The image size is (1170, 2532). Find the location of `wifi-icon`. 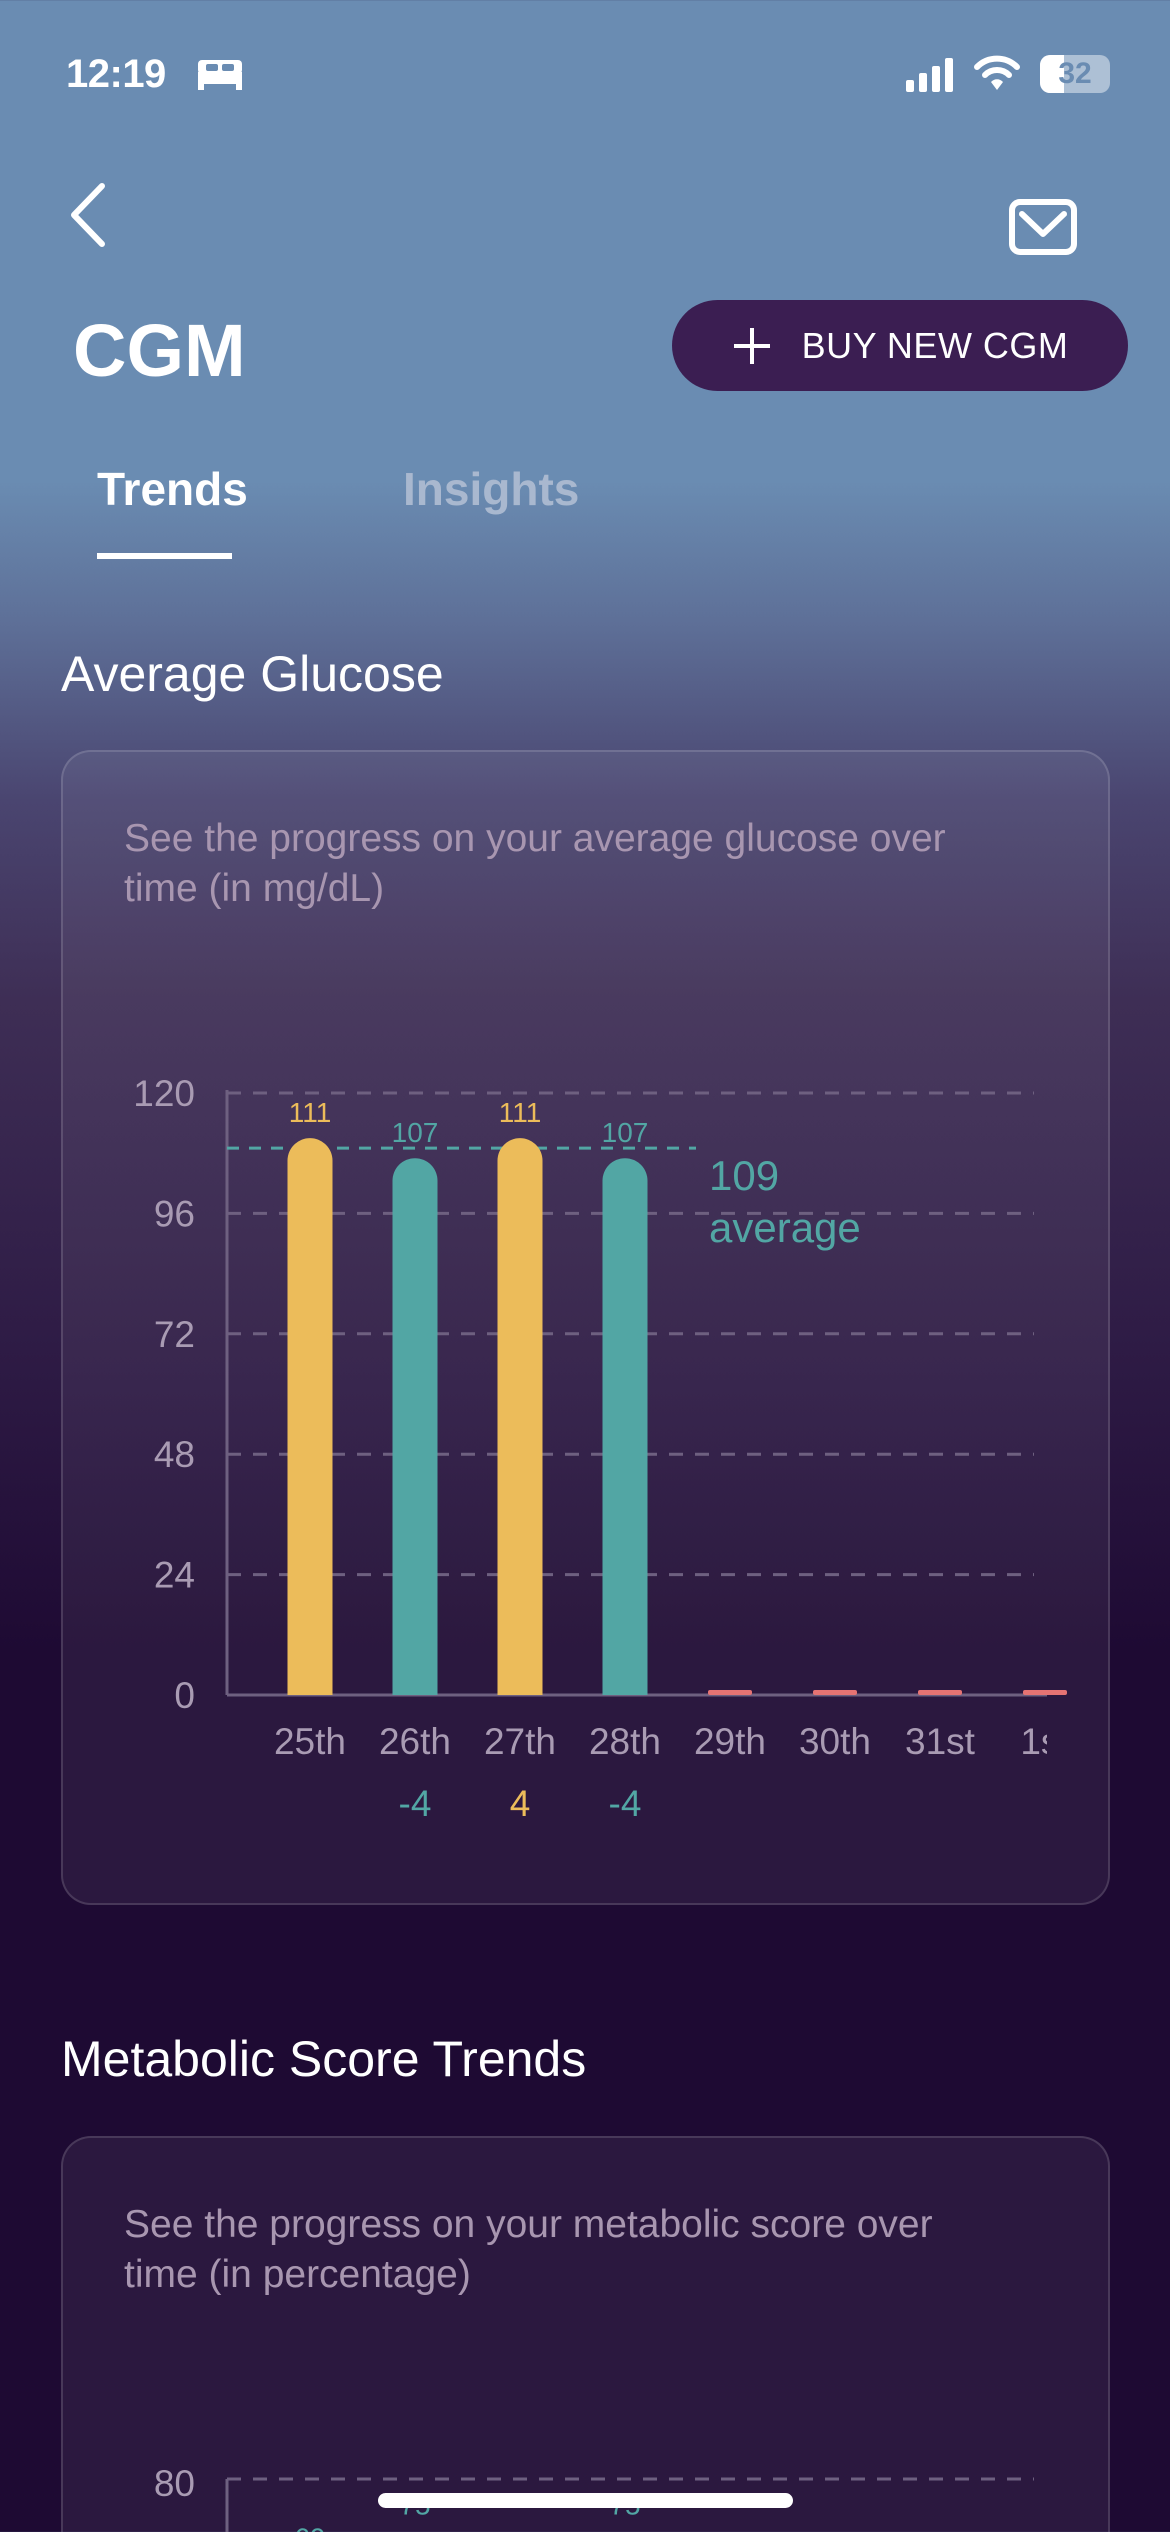

wifi-icon is located at coordinates (997, 72).